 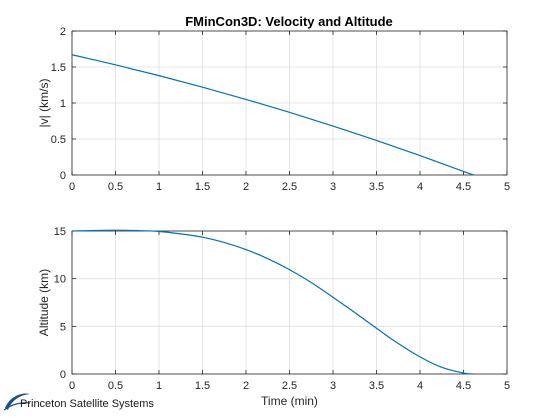 I want to click on velocity-xtick-label-3: 1.5, so click(x=202, y=187).